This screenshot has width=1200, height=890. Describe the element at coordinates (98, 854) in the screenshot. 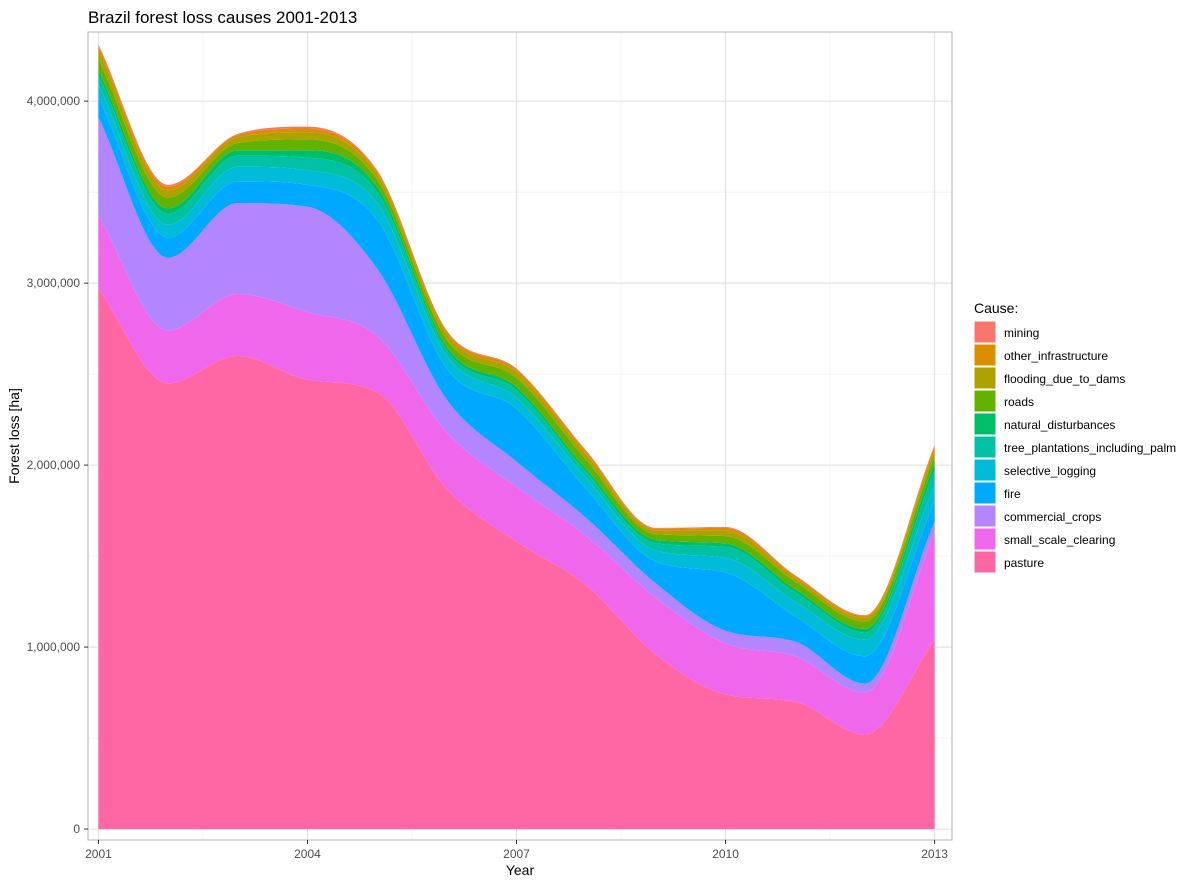

I see `x-tick-label: 2001` at that location.